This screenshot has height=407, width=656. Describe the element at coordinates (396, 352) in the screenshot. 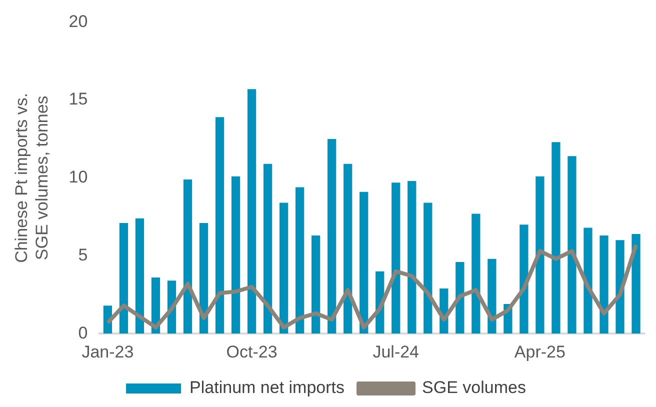

I see `x-tick-label: Jul-24` at that location.